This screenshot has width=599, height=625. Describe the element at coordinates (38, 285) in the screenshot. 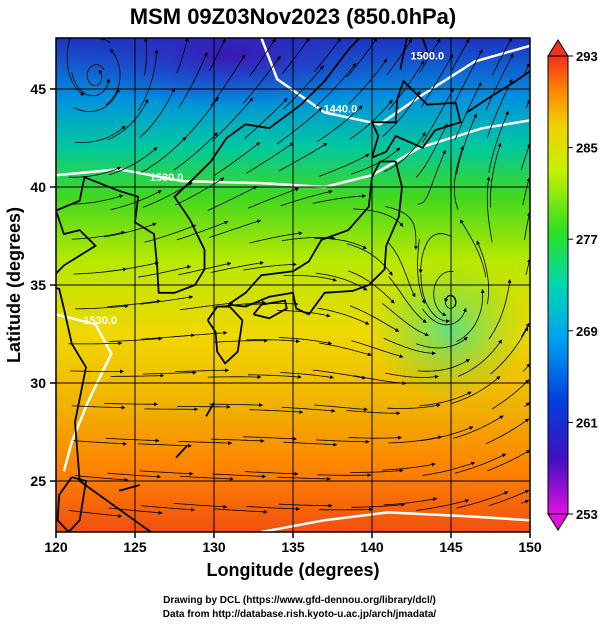

I see `y-tick-label: 35` at that location.